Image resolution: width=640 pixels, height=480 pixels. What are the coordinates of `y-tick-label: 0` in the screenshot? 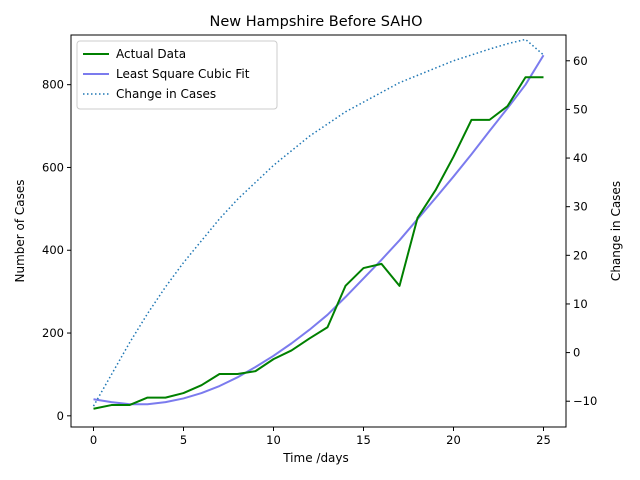 It's located at (60, 416).